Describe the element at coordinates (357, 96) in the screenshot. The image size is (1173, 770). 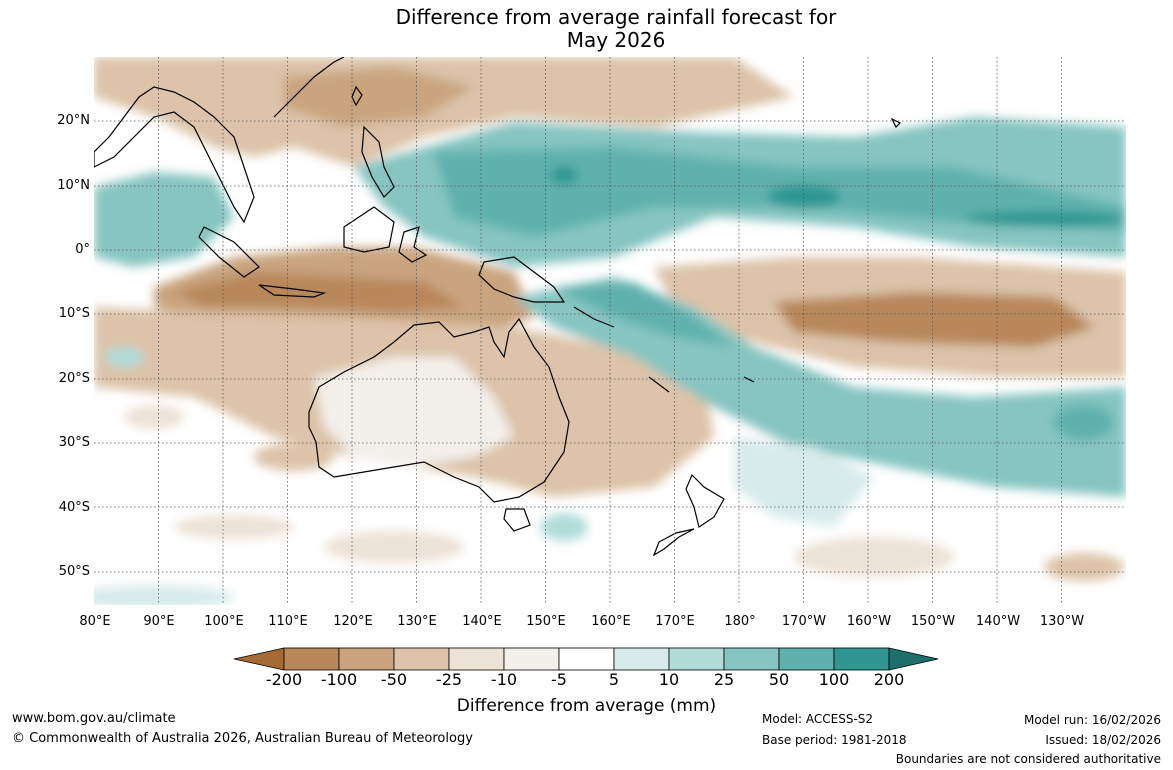
I see `taiwan-coast` at that location.